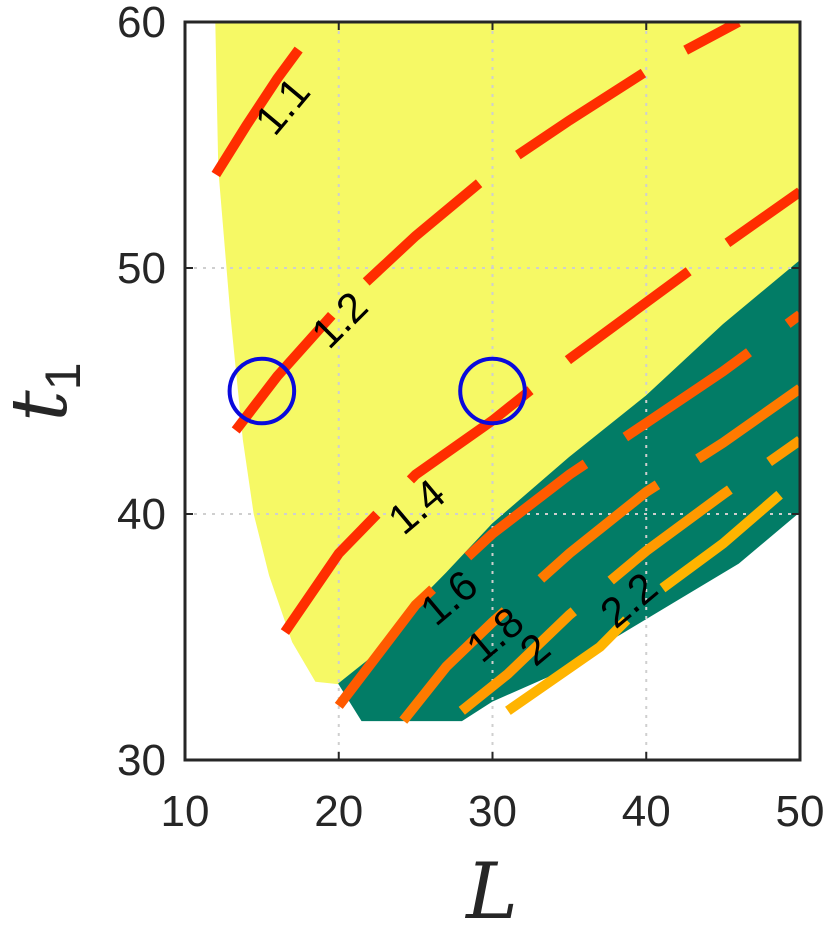 The image size is (830, 927). Describe the element at coordinates (492, 811) in the screenshot. I see `x-tick-label-30: 30` at that location.